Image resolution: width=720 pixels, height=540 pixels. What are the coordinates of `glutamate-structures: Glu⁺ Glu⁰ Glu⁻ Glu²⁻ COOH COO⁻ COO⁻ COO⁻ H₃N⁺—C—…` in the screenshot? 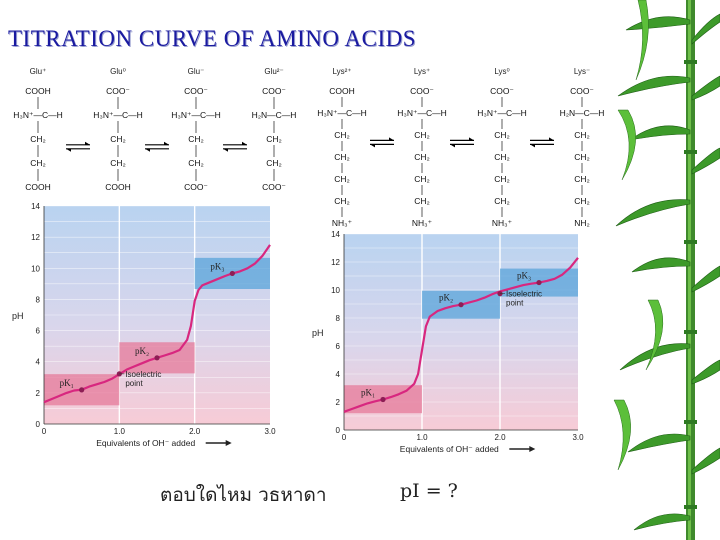 It's located at (155, 129).